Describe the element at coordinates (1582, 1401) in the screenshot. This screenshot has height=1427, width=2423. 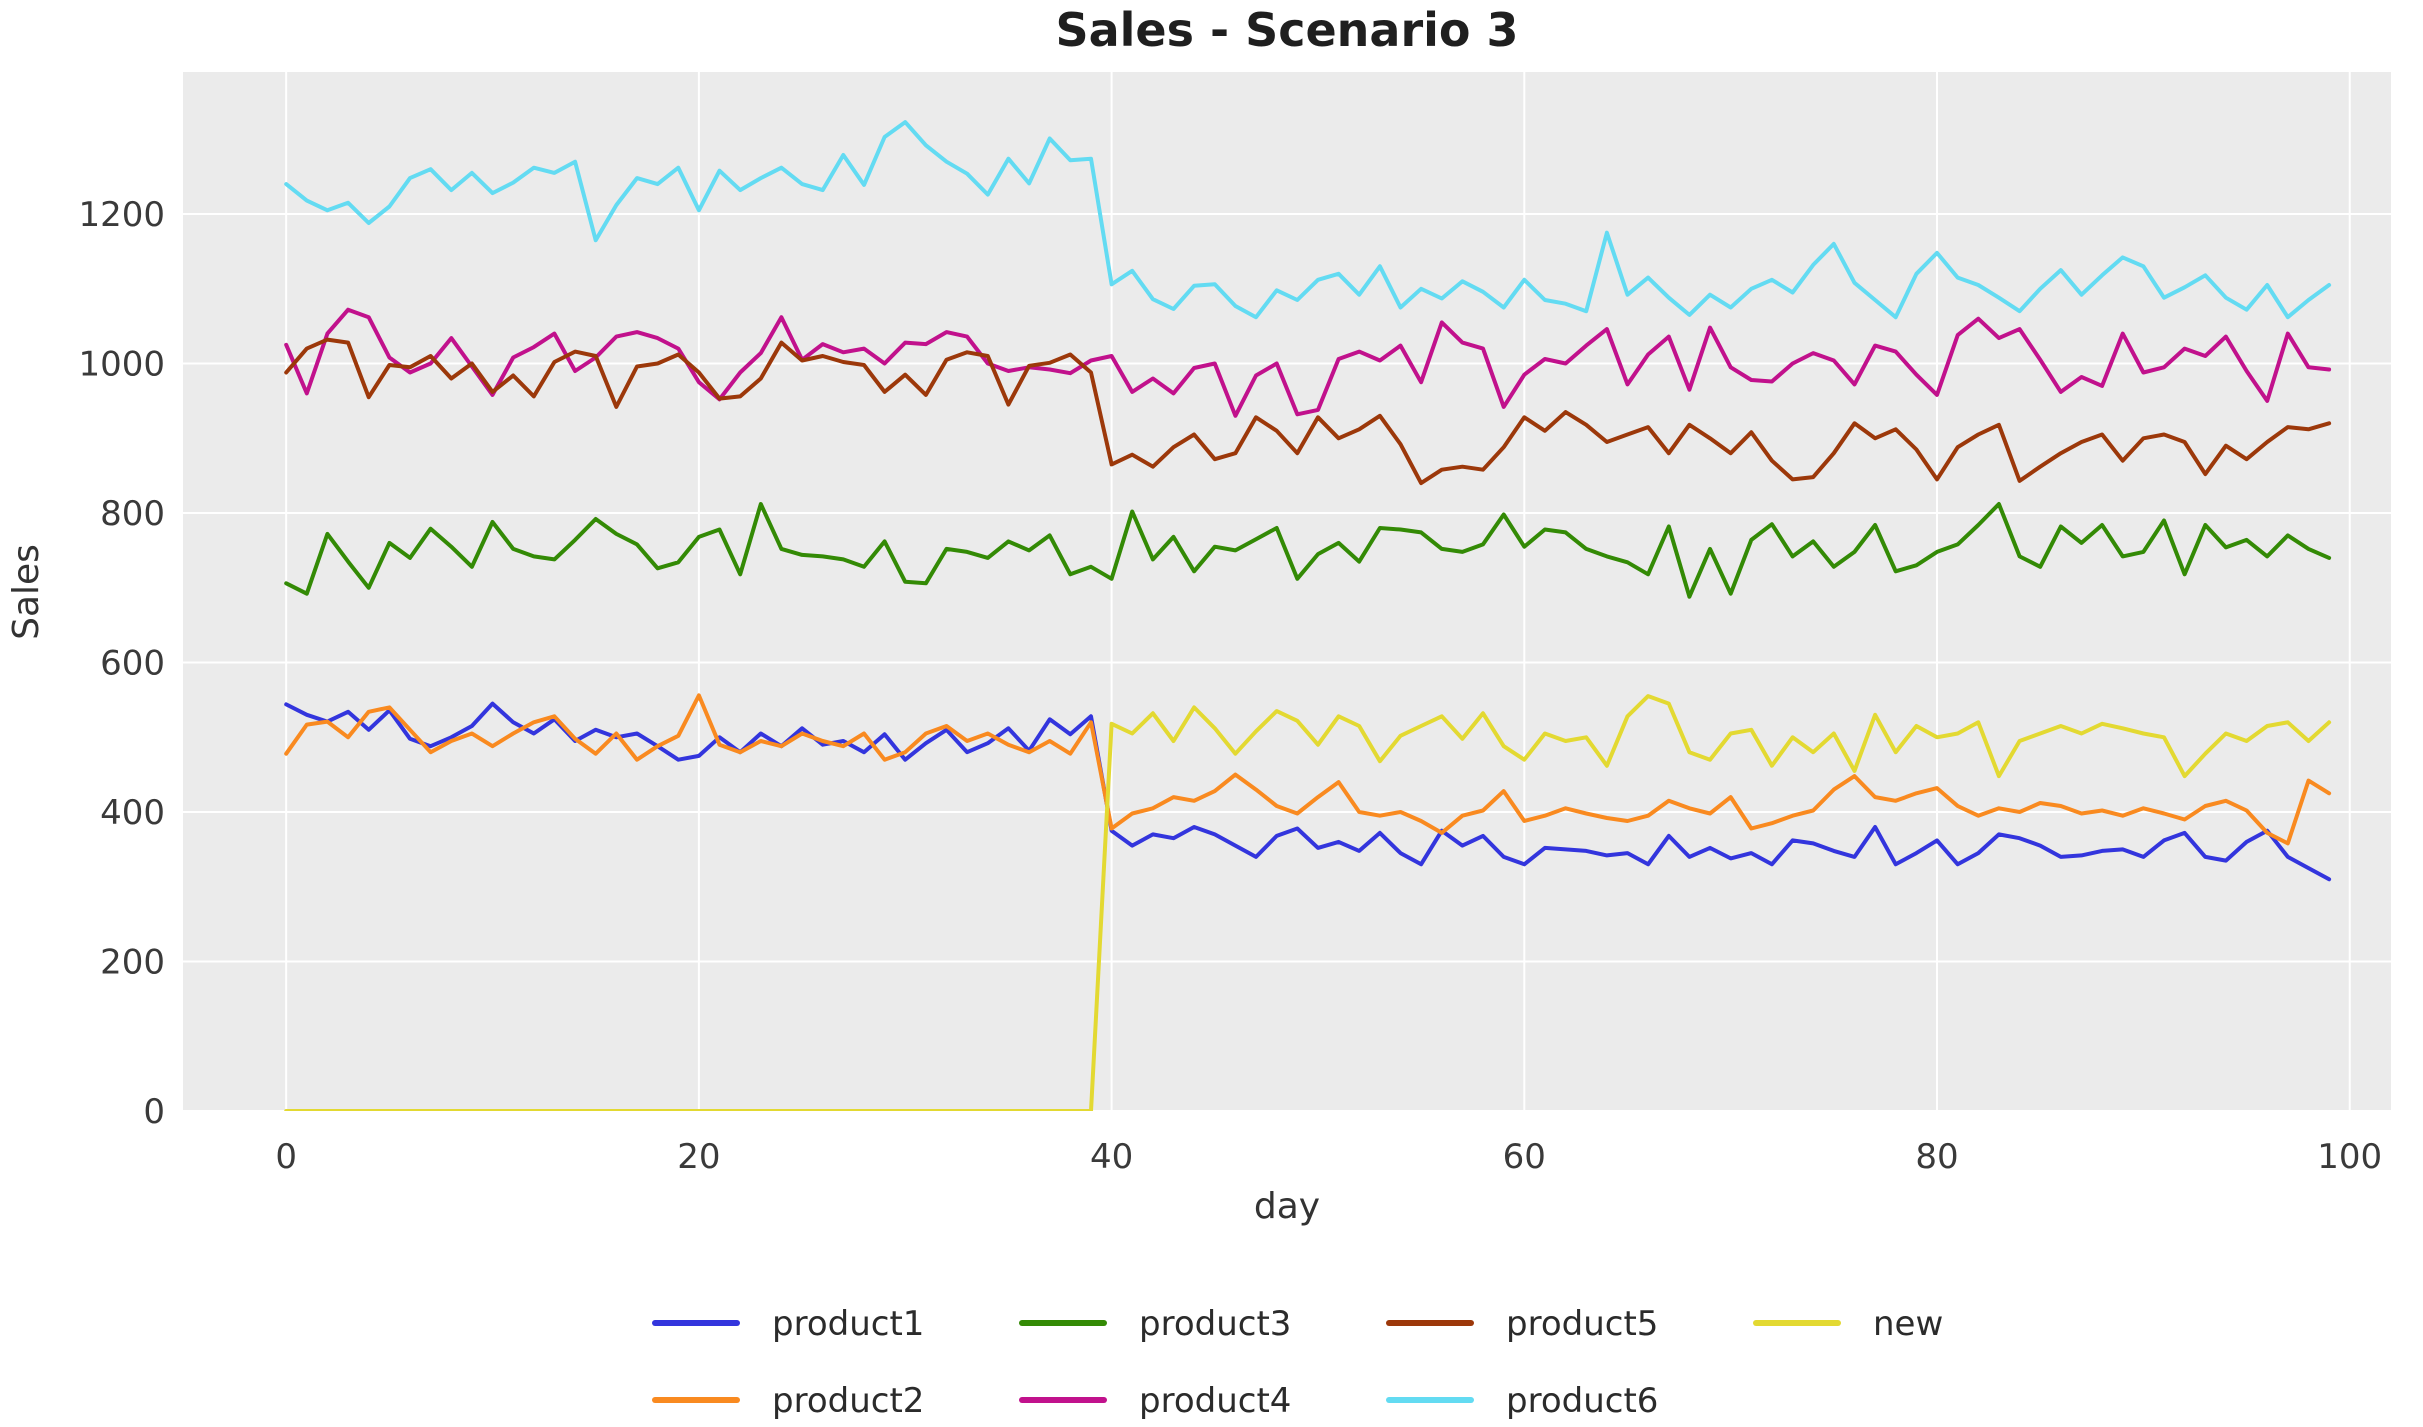
I see `legend-label-product6: product6` at that location.